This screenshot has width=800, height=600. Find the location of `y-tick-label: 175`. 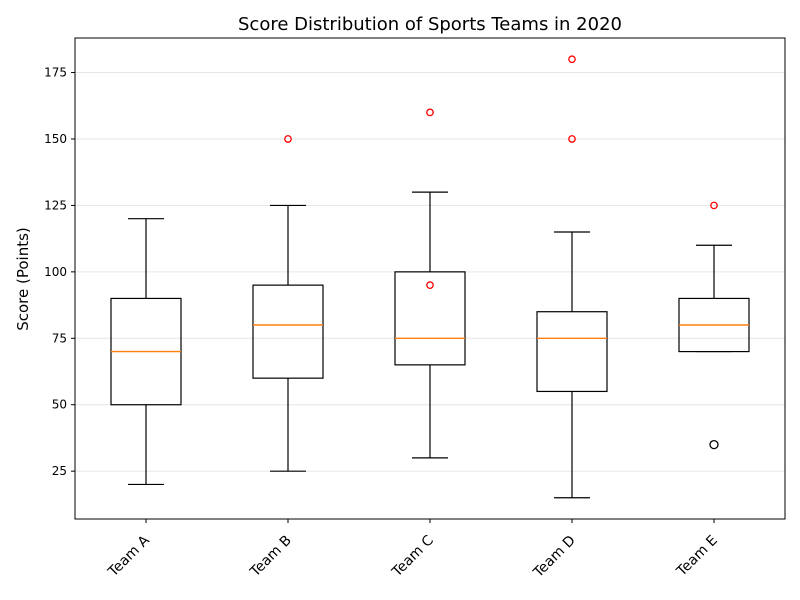

y-tick-label: 175 is located at coordinates (55, 73).